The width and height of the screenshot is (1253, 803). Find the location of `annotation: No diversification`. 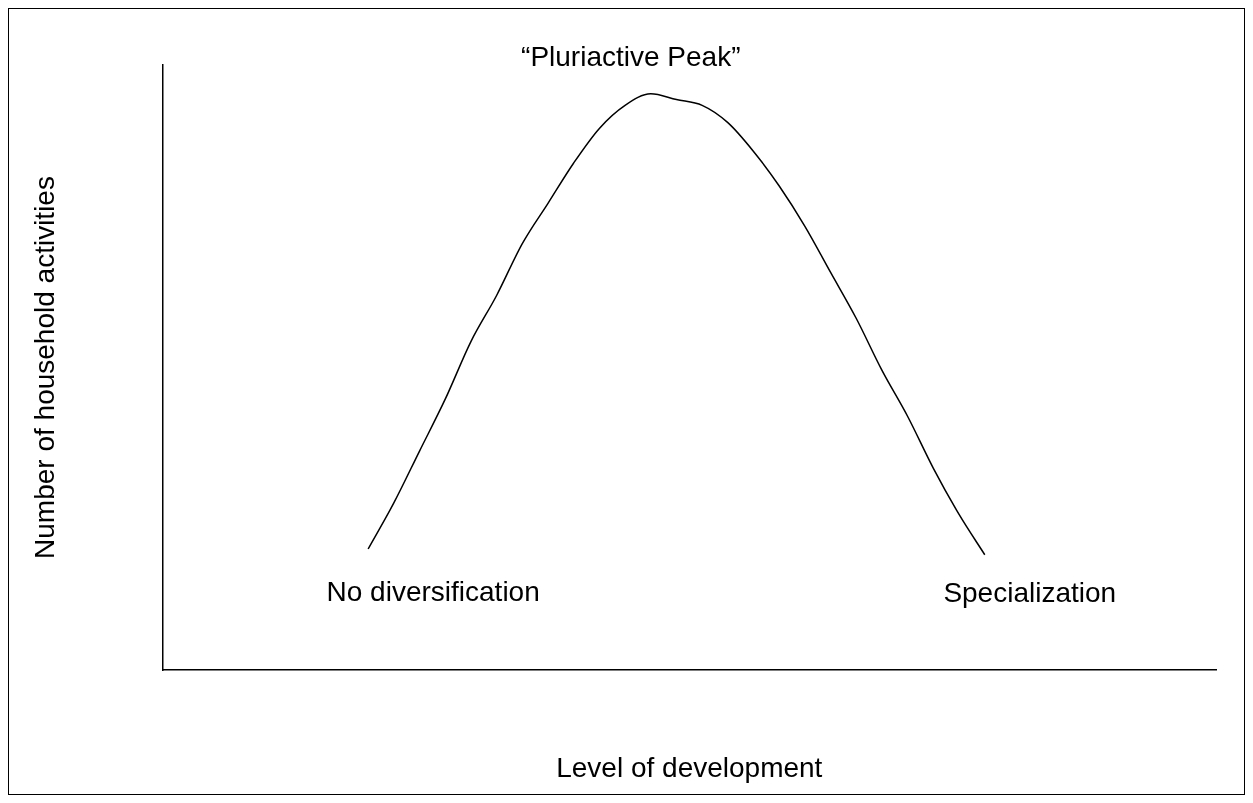

annotation: No diversification is located at coordinates (433, 591).